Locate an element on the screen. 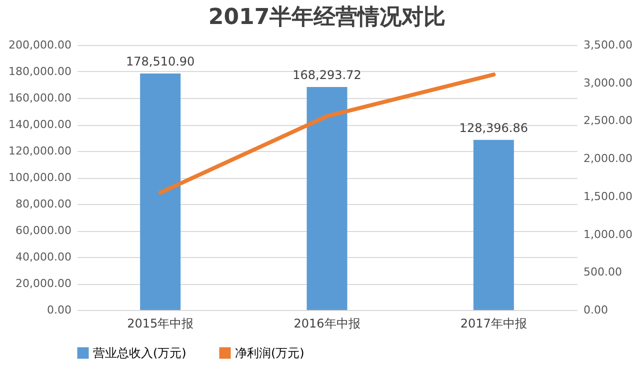 Image resolution: width=640 pixels, height=367 pixels. x-tick-label: 2016年中报 is located at coordinates (327, 323).